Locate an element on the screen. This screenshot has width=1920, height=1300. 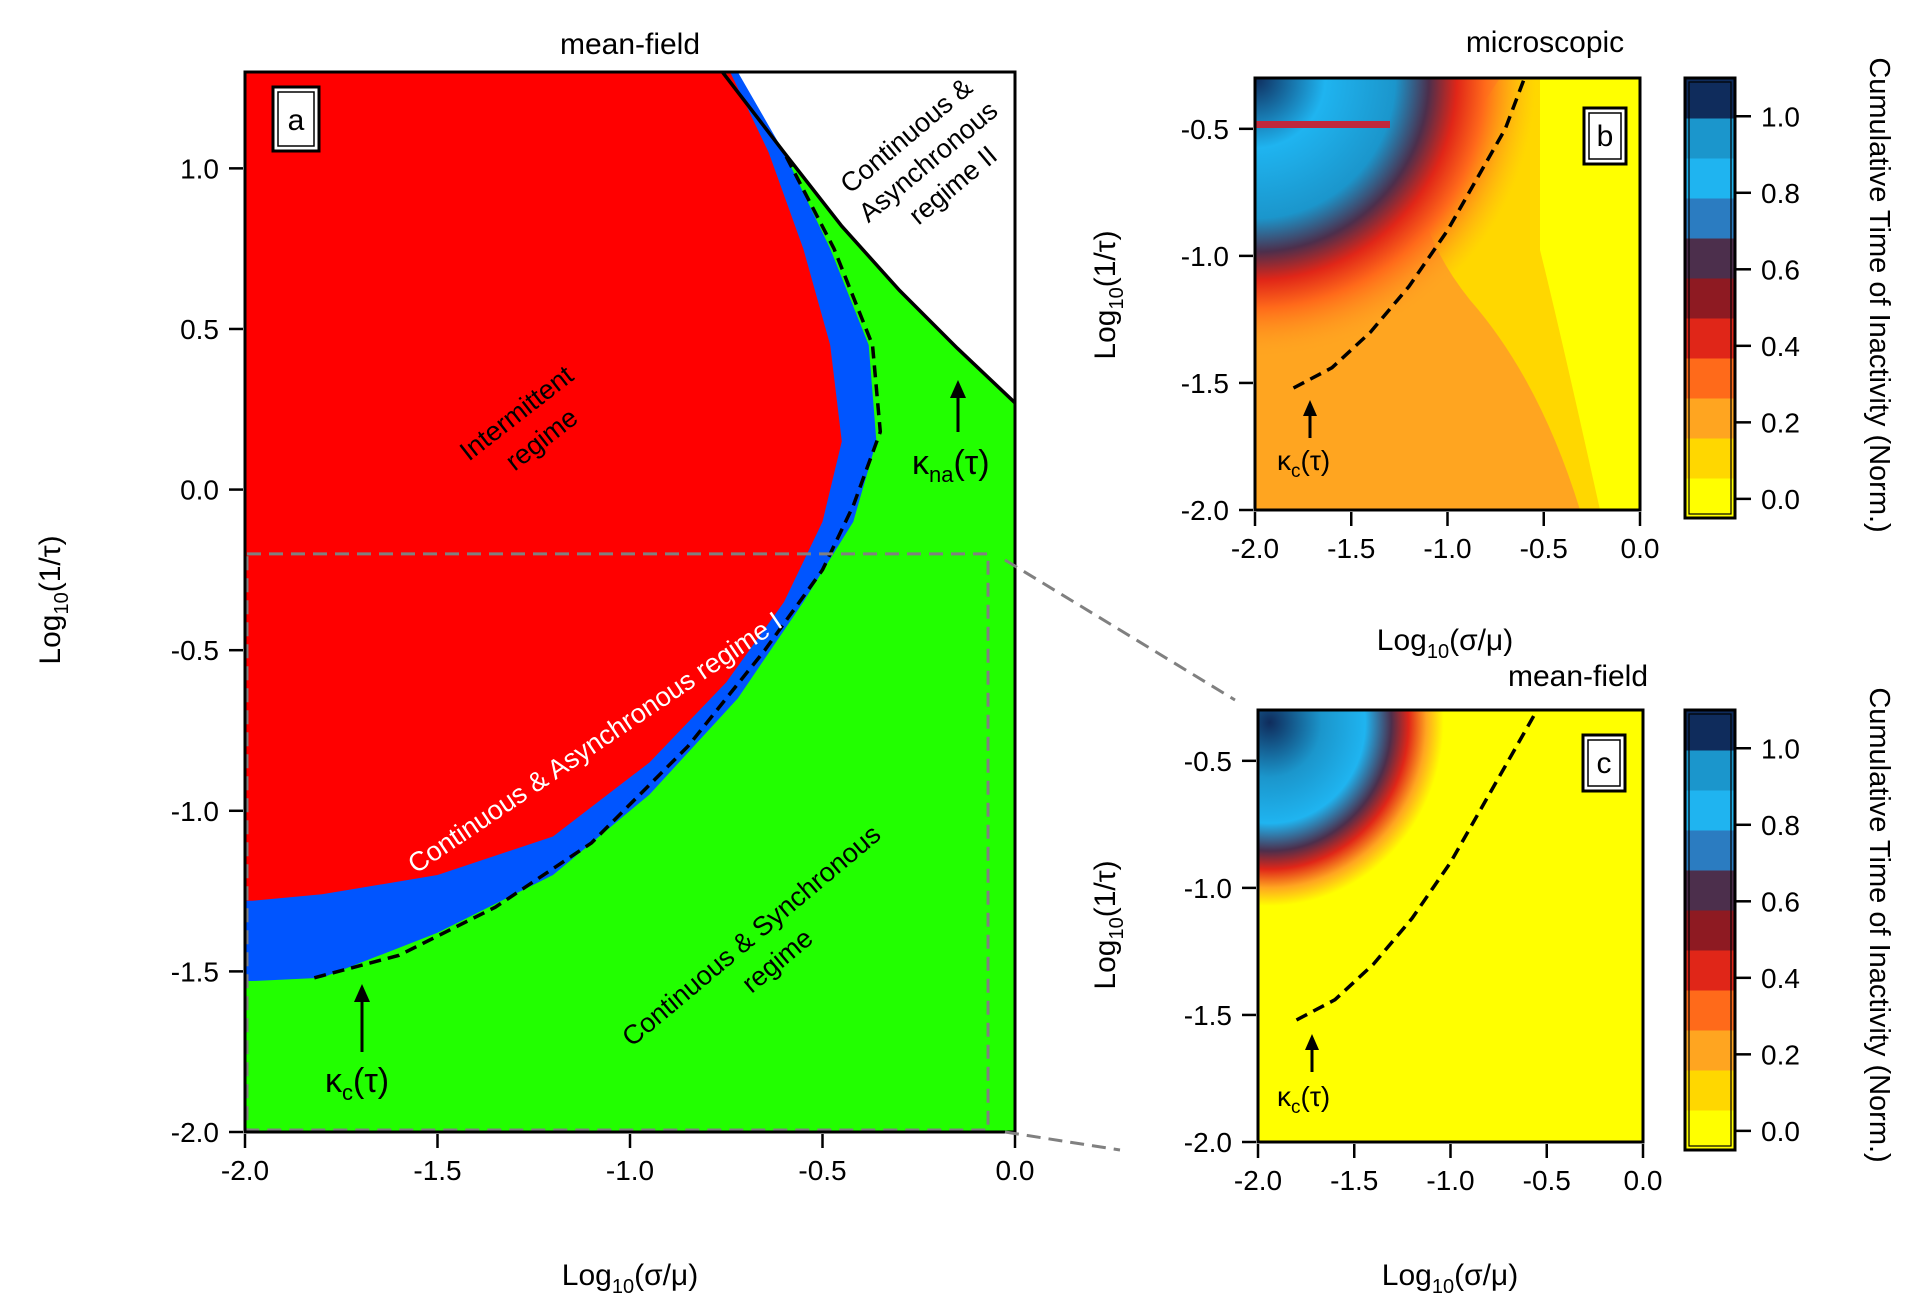
panel-b-x-ticks: -2.0 -1.5 -1.0 -0.5 0.0 is located at coordinates (1445, 538).